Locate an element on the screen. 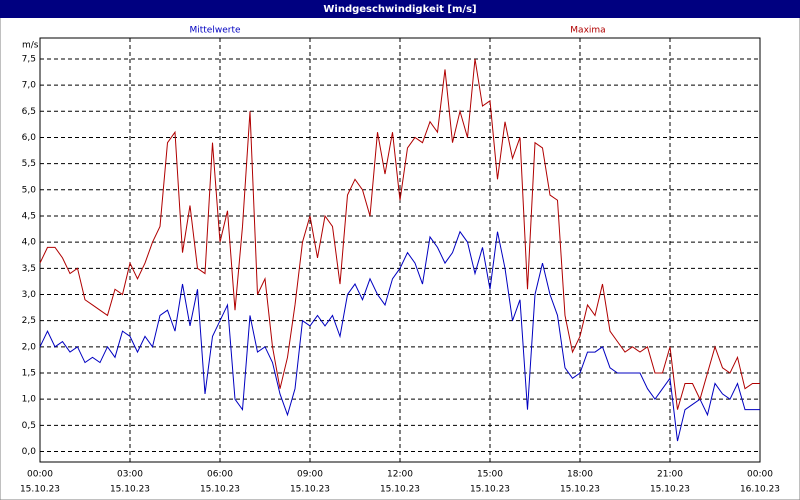  x-tick-label: 03:00 is located at coordinates (130, 475).